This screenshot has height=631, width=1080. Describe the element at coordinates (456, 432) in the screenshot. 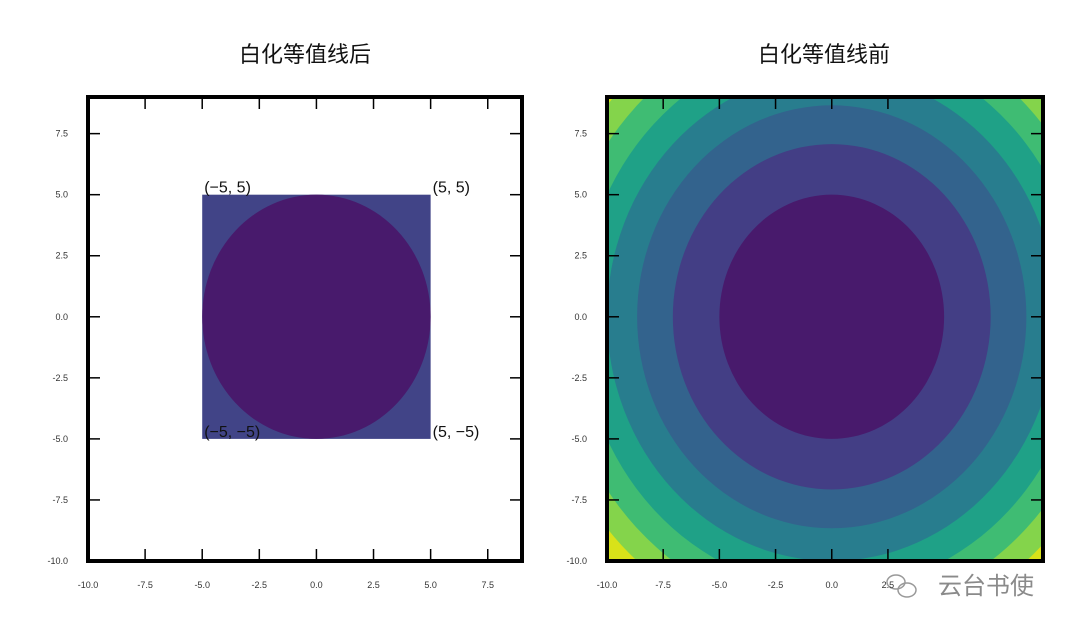

I see `annotation-label: (5, −5)` at that location.